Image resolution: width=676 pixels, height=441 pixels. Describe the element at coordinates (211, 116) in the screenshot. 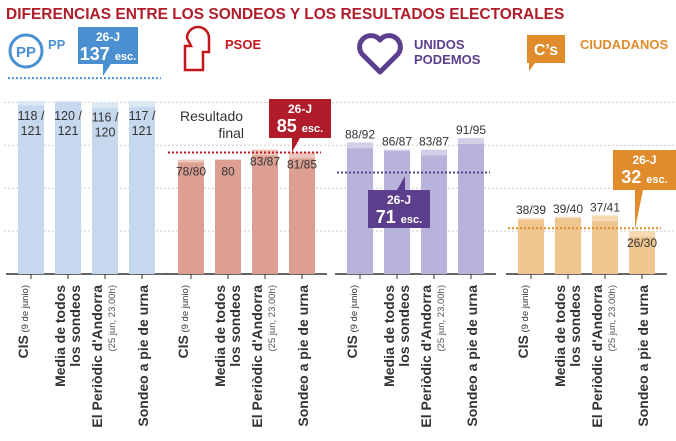

I see `result-annotation: Resultado` at that location.